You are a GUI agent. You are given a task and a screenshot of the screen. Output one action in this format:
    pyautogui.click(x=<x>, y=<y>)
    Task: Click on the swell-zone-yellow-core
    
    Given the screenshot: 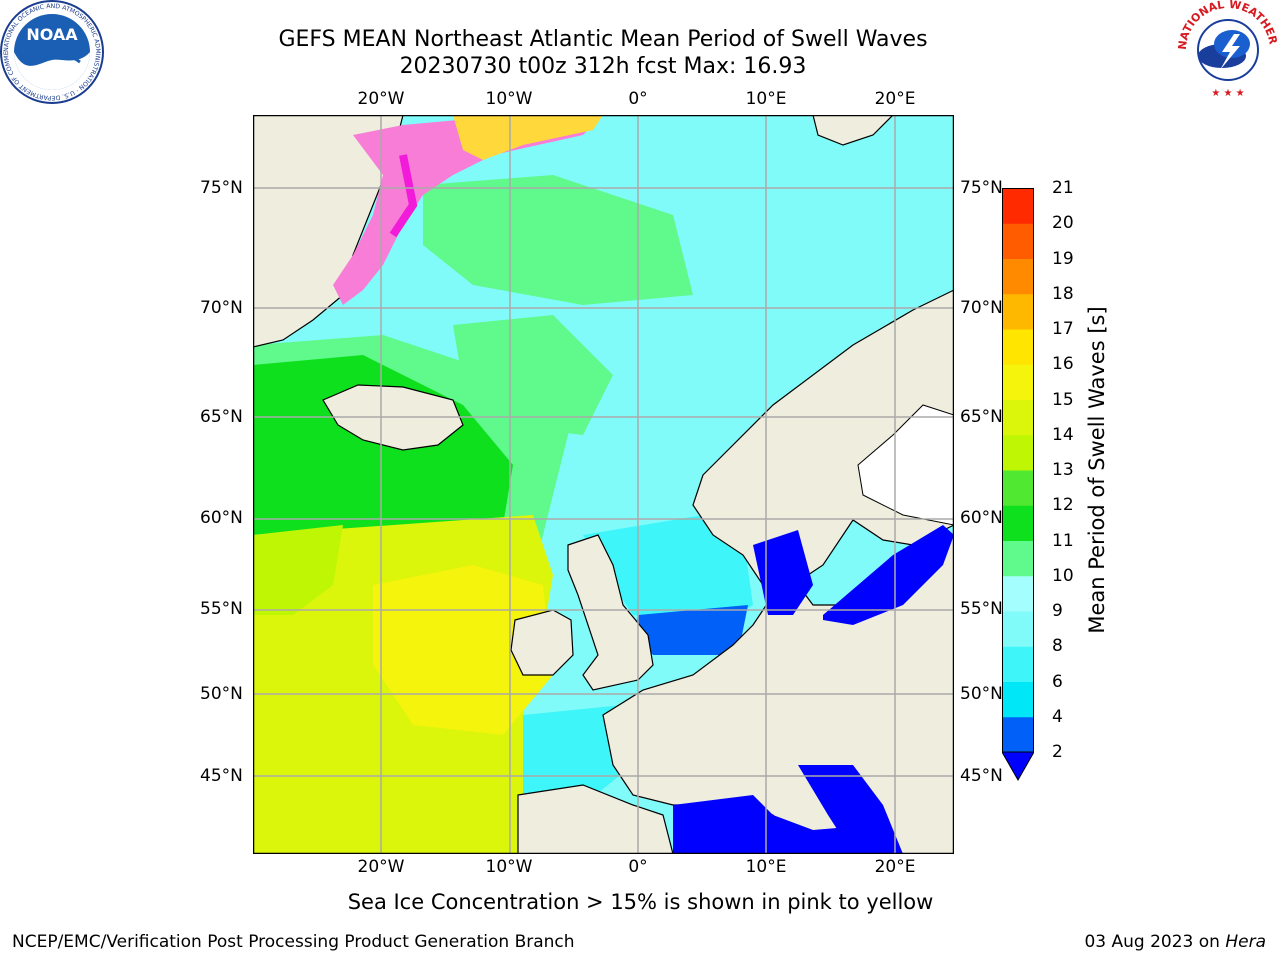 What is the action you would take?
    pyautogui.click(x=463, y=650)
    